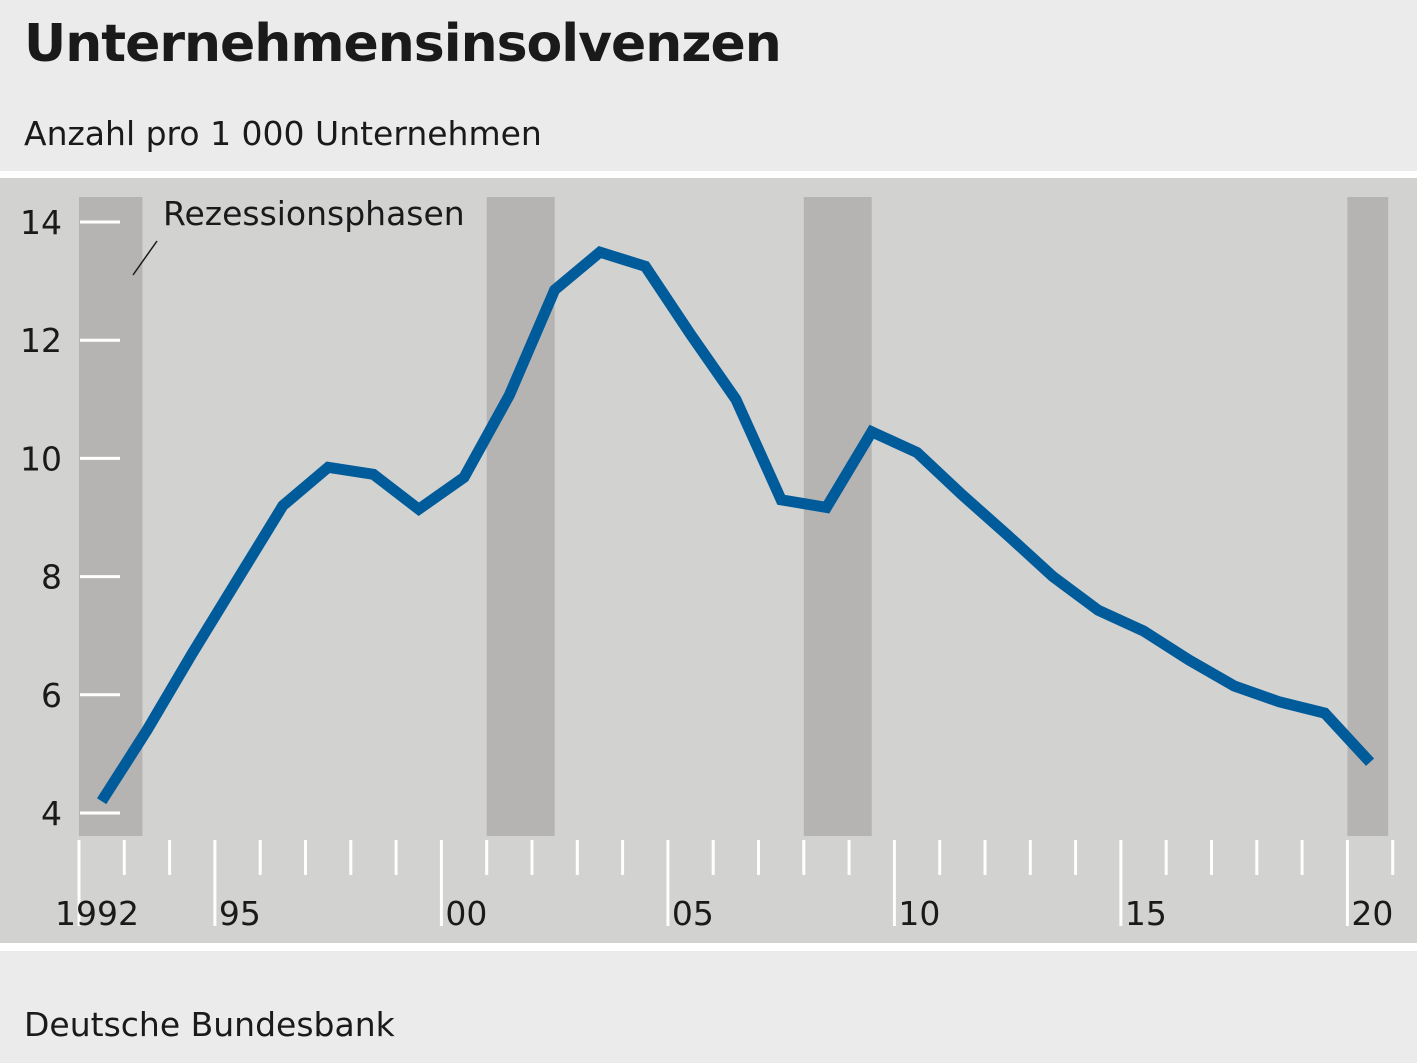  I want to click on panel-top-border, so click(708, 174).